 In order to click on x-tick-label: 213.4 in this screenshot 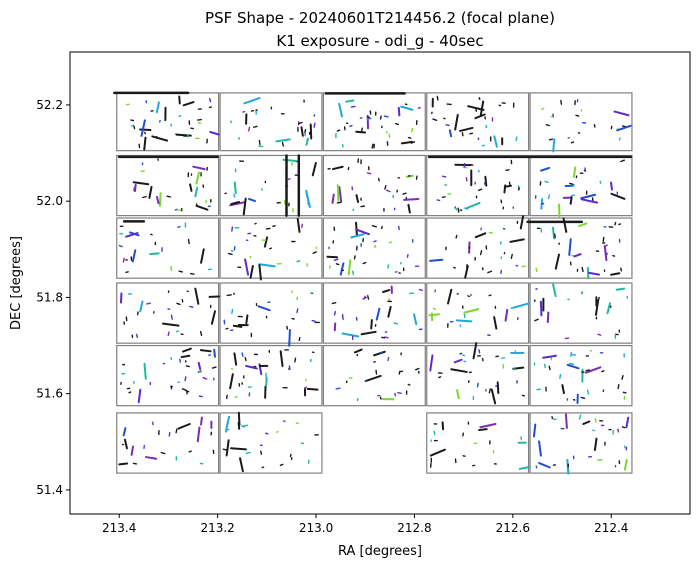, I will do `click(119, 528)`.